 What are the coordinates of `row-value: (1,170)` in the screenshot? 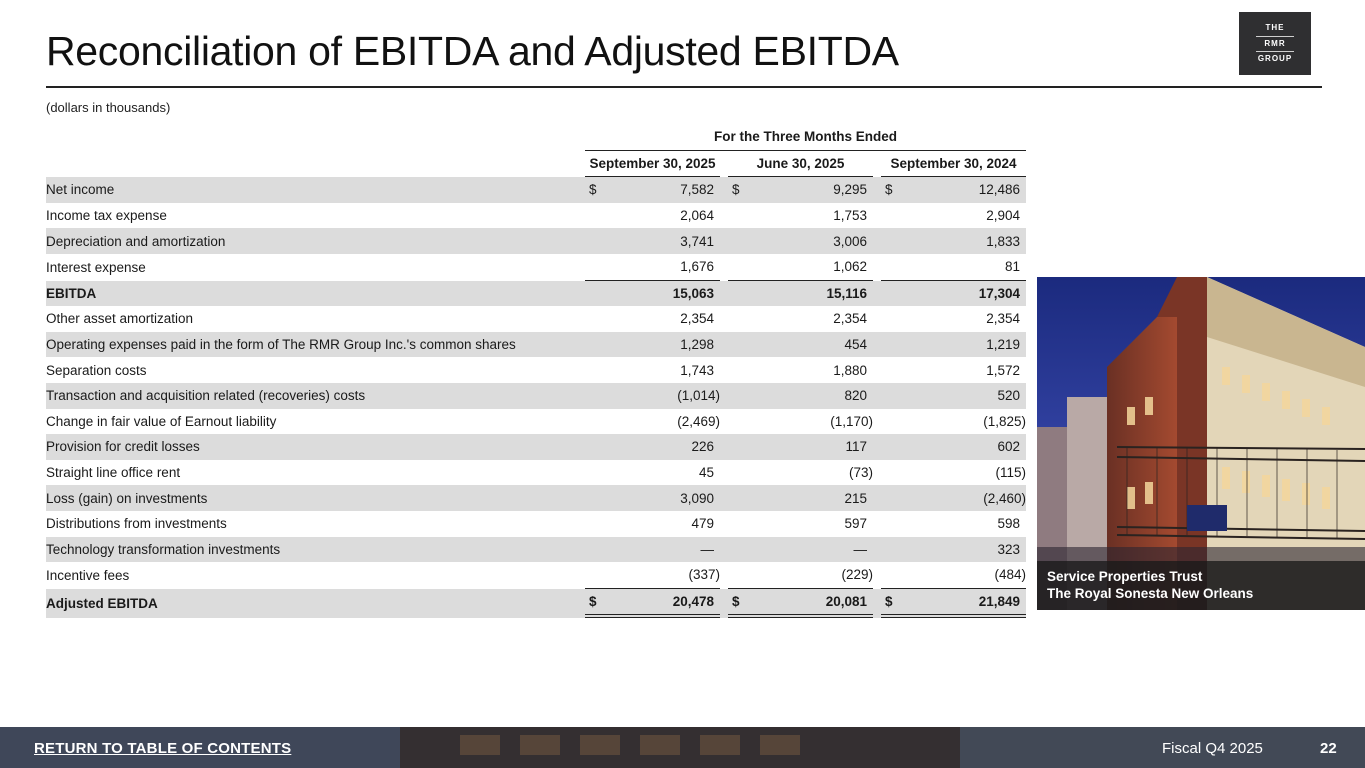 It's located at (851, 421).